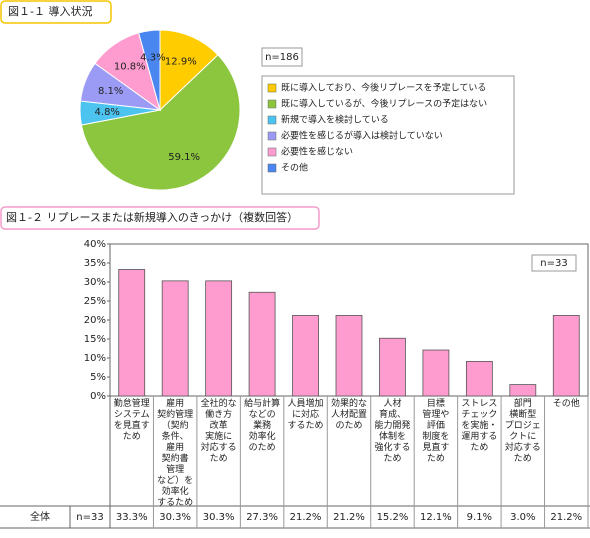  What do you see at coordinates (348, 415) in the screenshot?
I see `x-tick-label: 効果的な 人材配置 のため` at bounding box center [348, 415].